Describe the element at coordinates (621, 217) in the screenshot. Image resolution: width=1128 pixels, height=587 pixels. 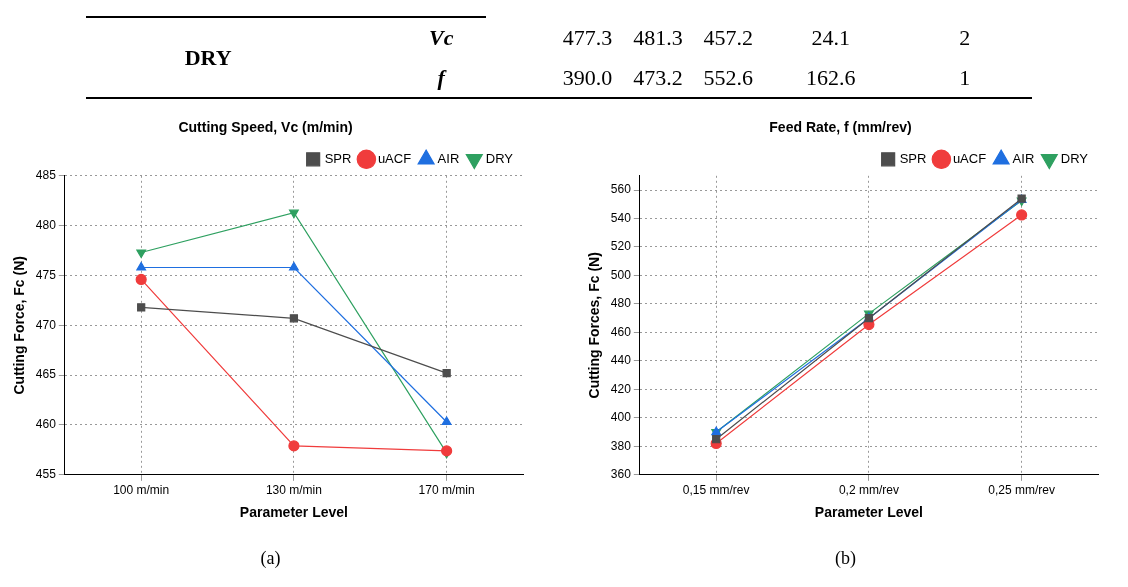
I see `y-tick-label: 540` at that location.